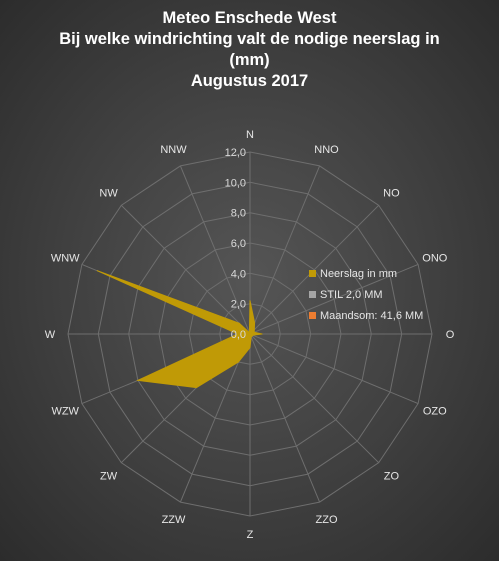  Describe the element at coordinates (238, 214) in the screenshot. I see `axis-tick-label: 8,0` at that location.